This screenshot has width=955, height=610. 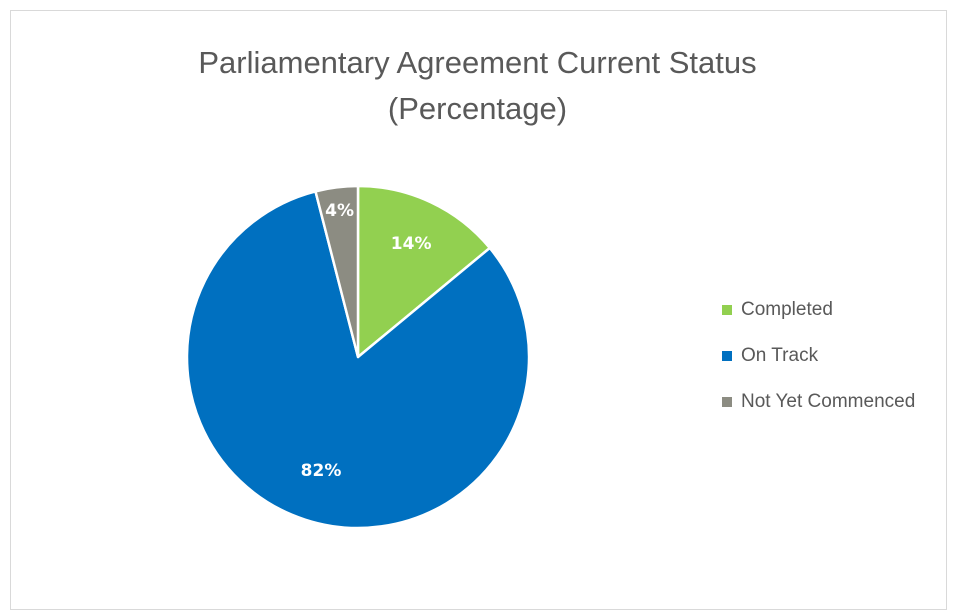 I want to click on legend-swatch-on-track, so click(x=727, y=356).